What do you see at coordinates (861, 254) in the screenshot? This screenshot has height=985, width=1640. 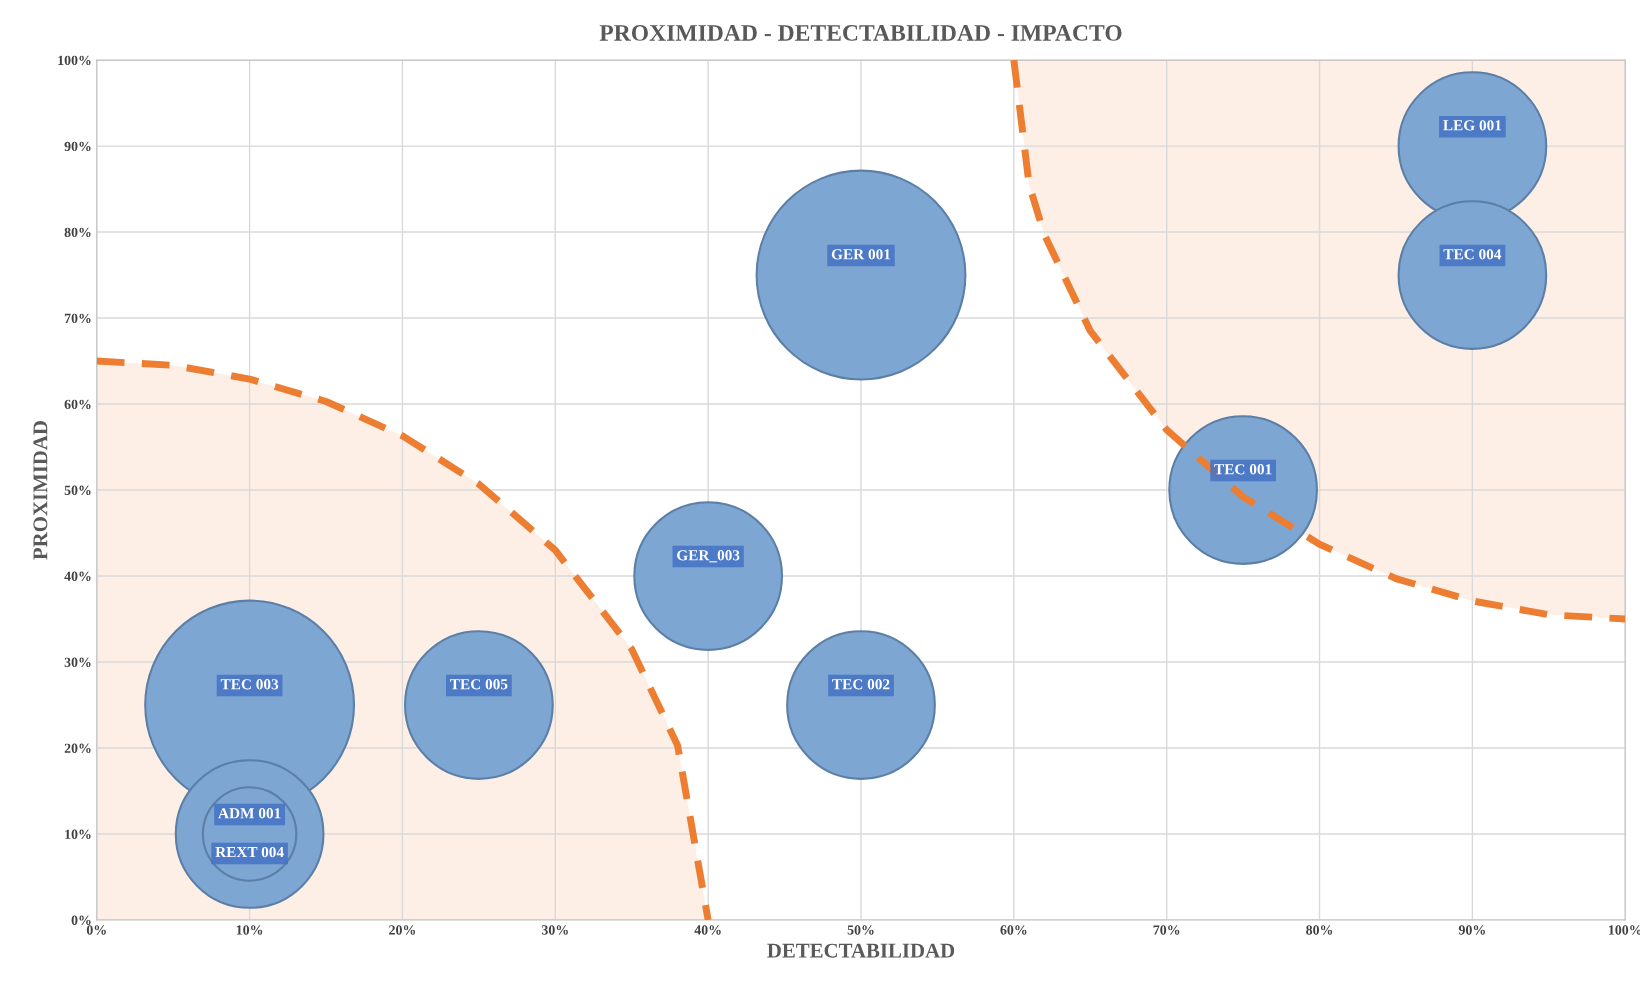 I see `annotation: GER 001` at bounding box center [861, 254].